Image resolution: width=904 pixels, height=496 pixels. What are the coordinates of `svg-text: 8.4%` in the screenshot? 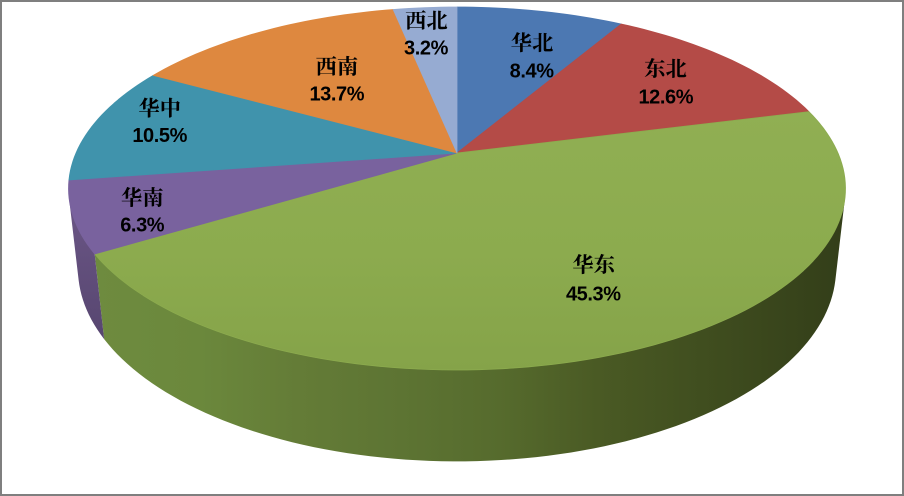 It's located at (532, 72).